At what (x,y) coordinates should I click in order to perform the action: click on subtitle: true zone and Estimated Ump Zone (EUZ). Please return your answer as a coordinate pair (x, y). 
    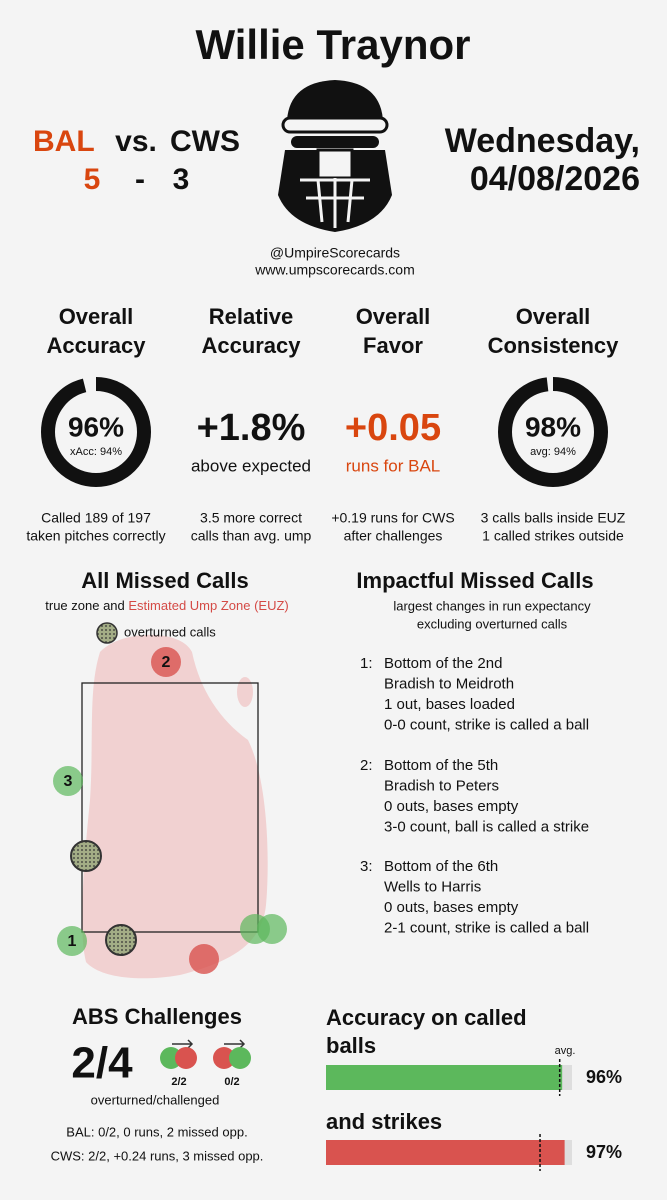
    Looking at the image, I should click on (167, 605).